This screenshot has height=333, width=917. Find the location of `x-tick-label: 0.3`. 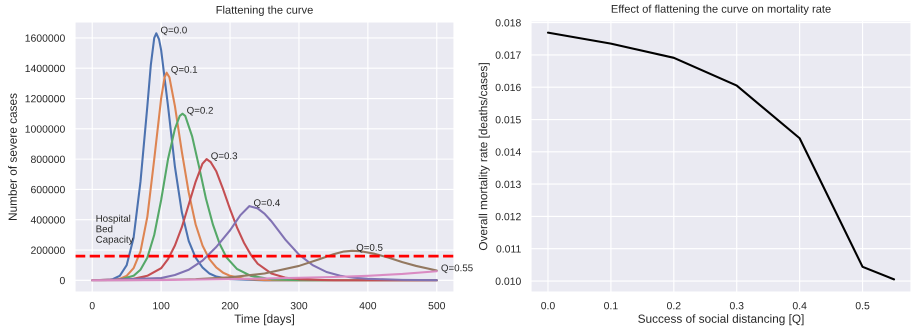

x-tick-label: 0.3 is located at coordinates (737, 306).